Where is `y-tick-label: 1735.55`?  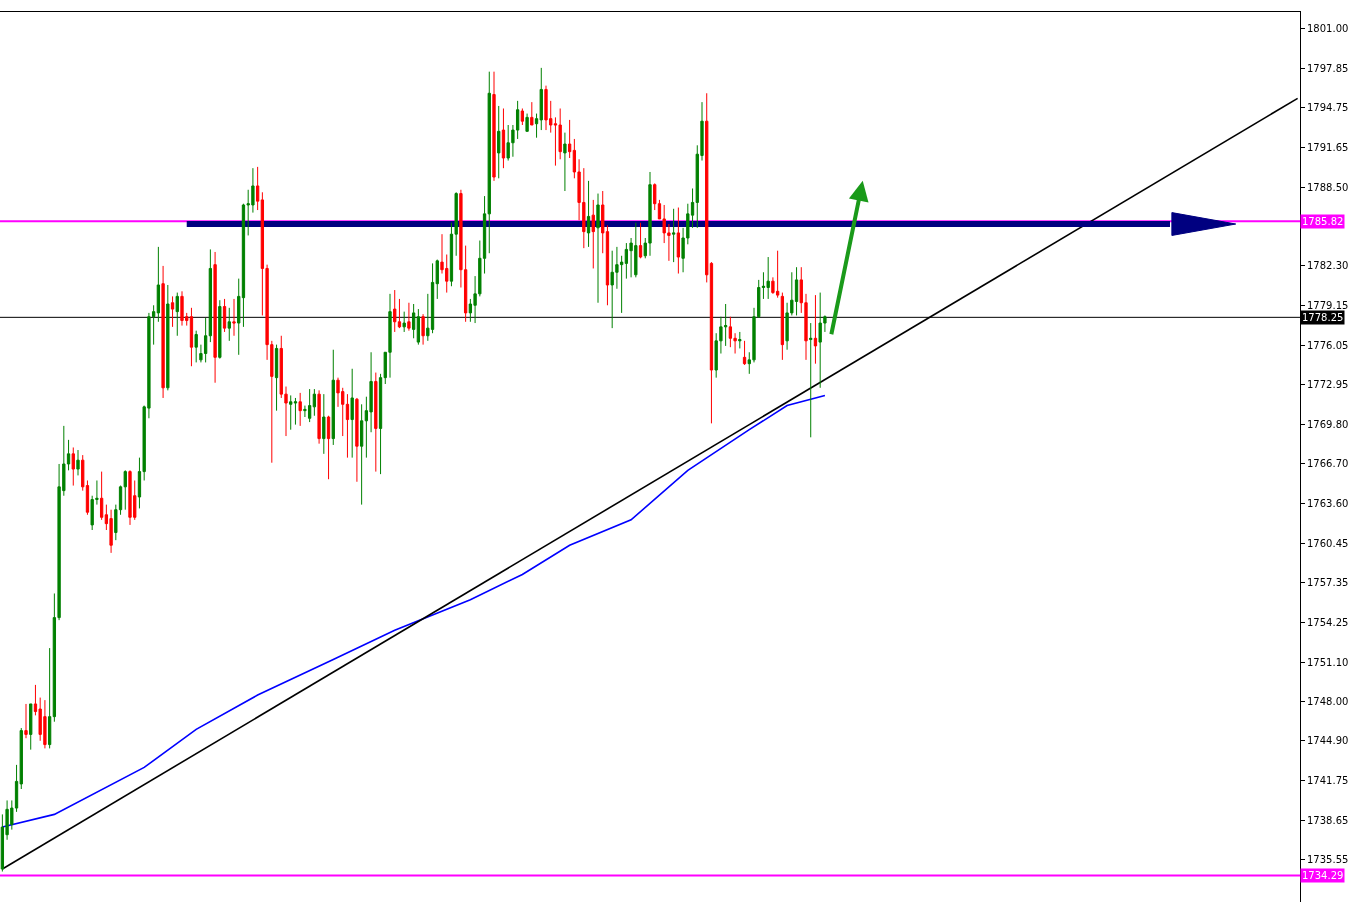 y-tick-label: 1735.55 is located at coordinates (1328, 859).